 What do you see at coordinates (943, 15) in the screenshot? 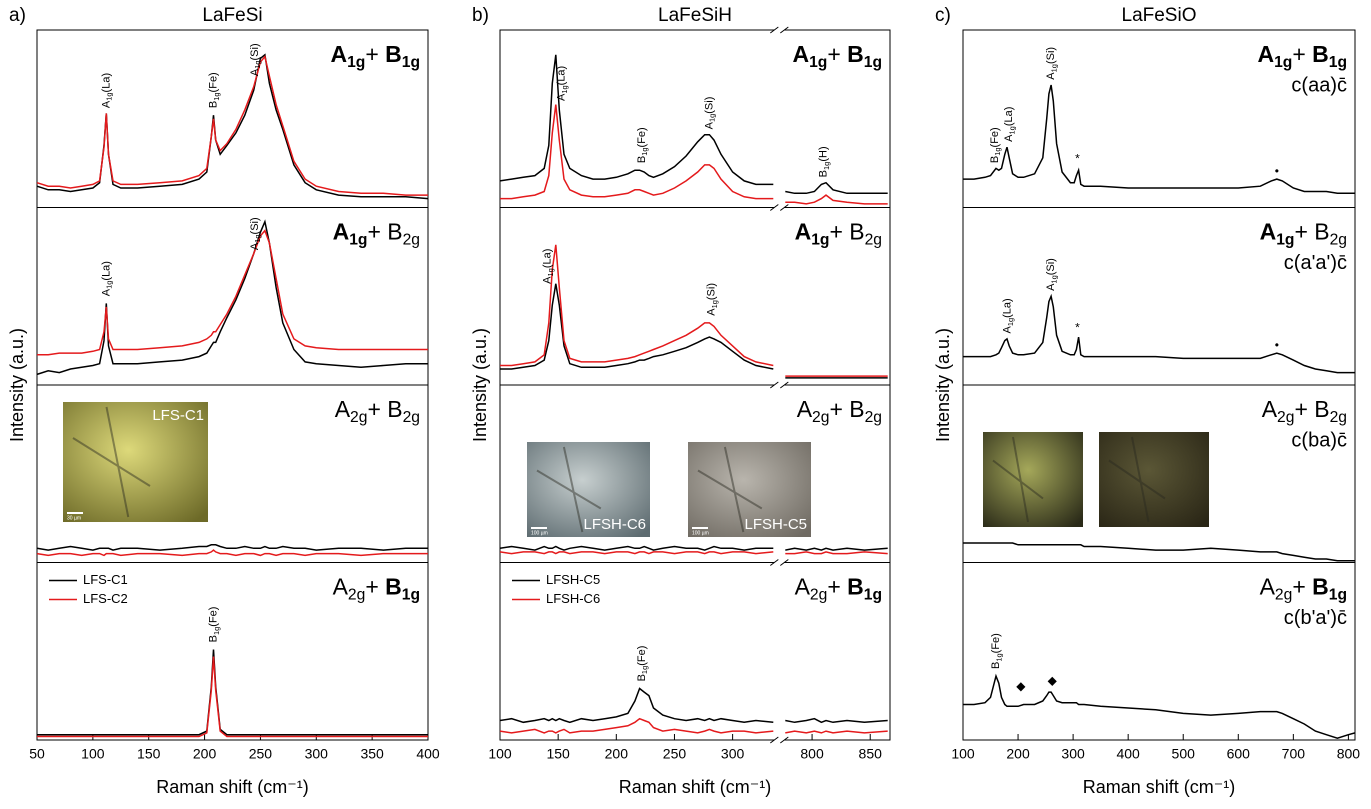
I see `panel-label: c)` at bounding box center [943, 15].